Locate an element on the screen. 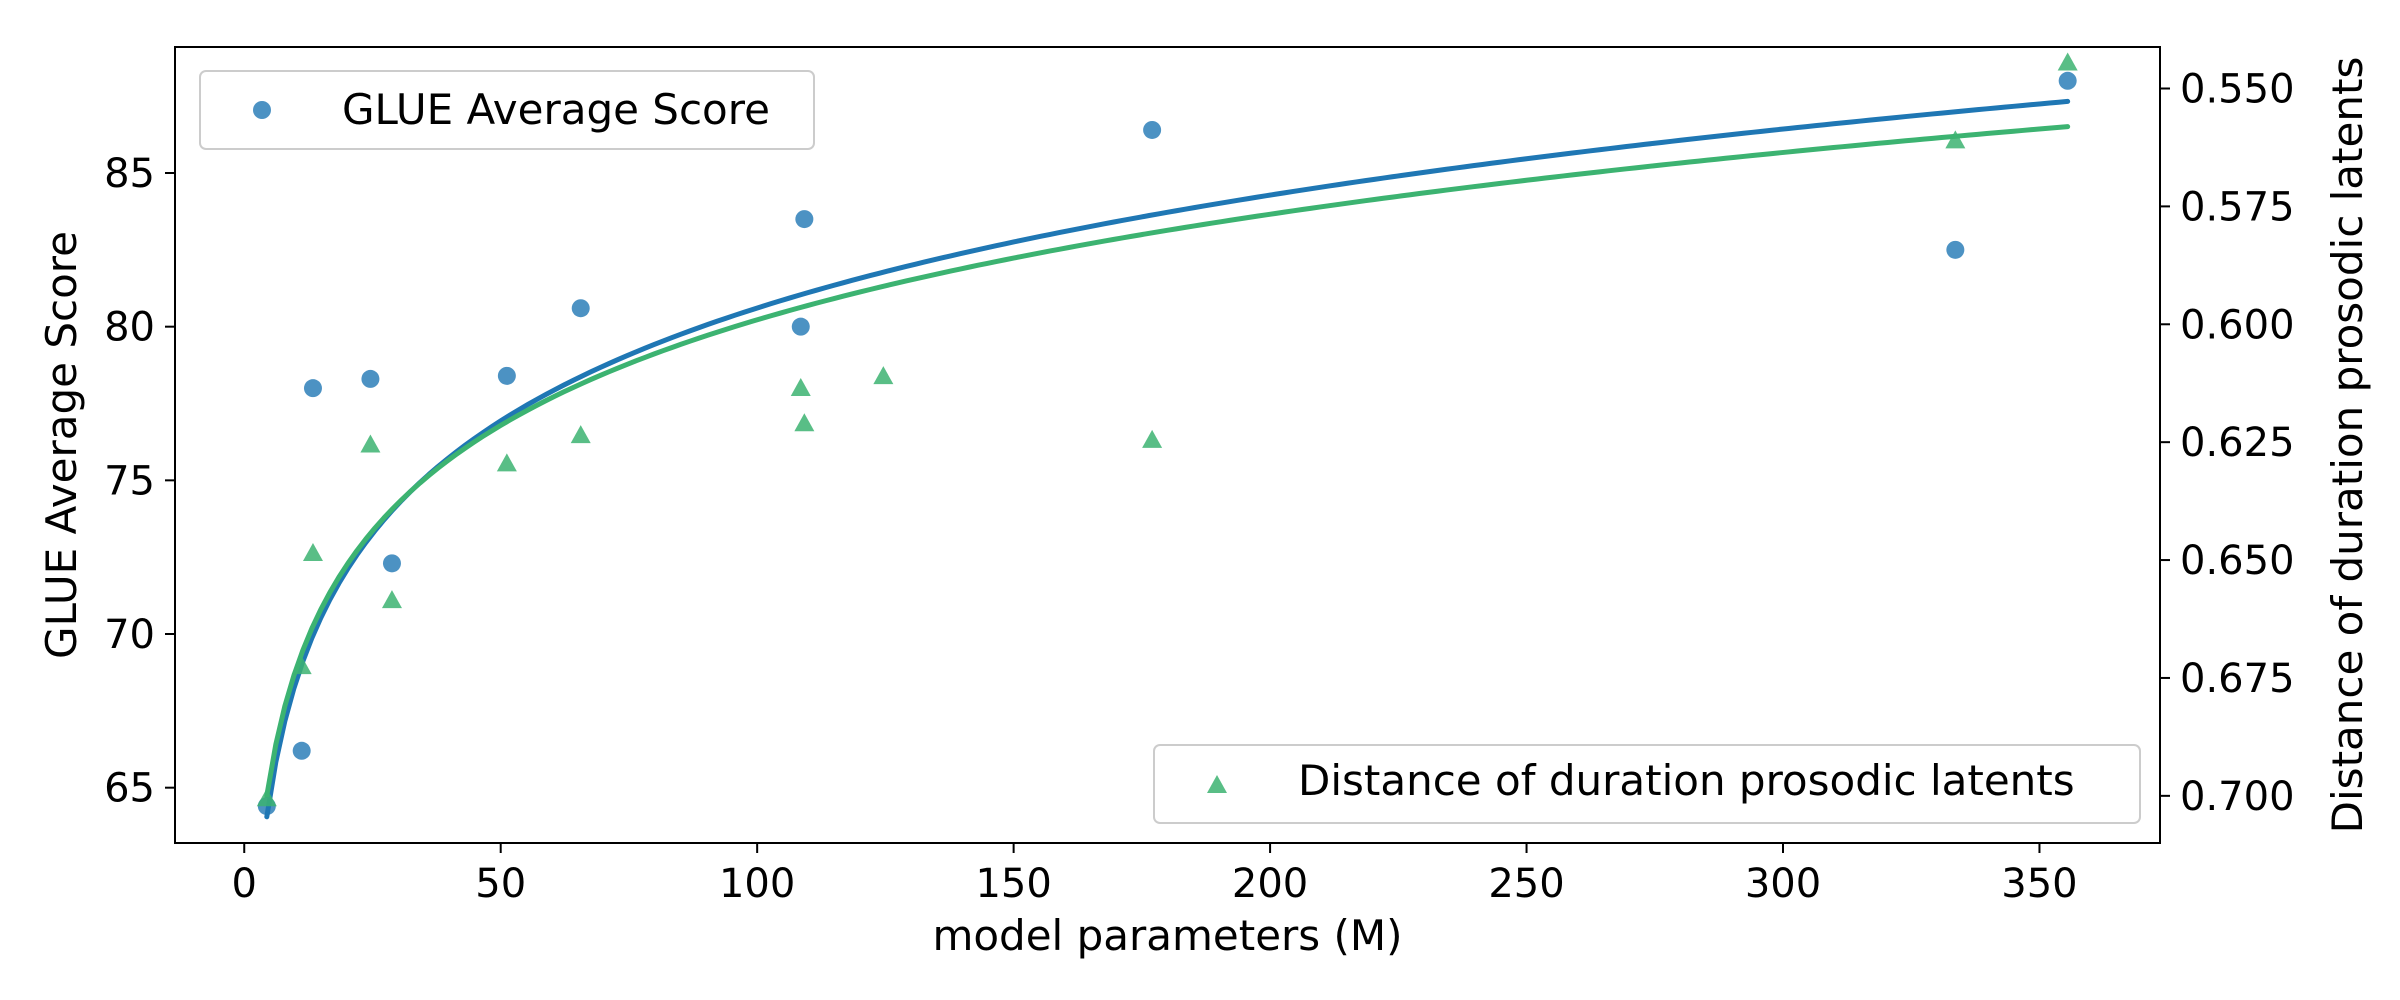 The height and width of the screenshot is (1000, 2400). y2-tick-label-4: 0.650 is located at coordinates (2237, 561).